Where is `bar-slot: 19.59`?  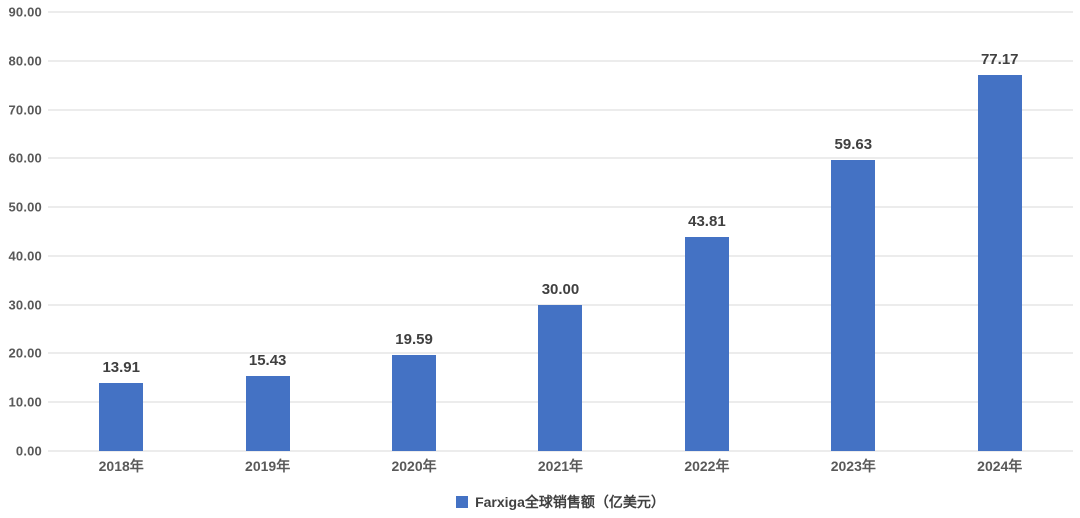 bar-slot: 19.59 is located at coordinates (414, 231).